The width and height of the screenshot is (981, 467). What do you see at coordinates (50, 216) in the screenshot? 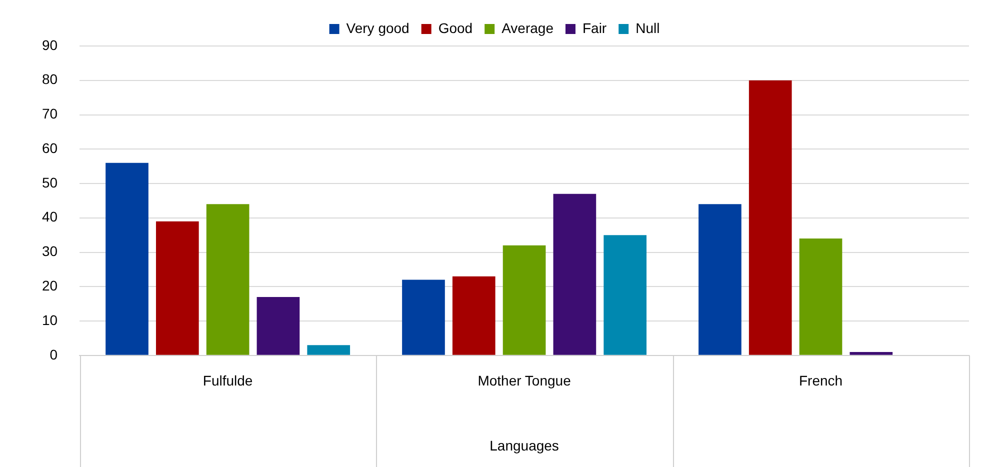
I see `y-tick-label: 40` at bounding box center [50, 216].